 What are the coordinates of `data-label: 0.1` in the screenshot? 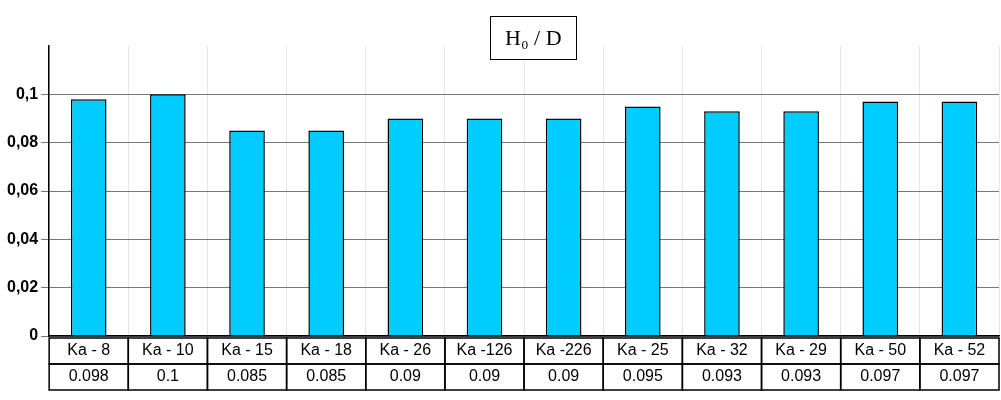 It's located at (168, 376).